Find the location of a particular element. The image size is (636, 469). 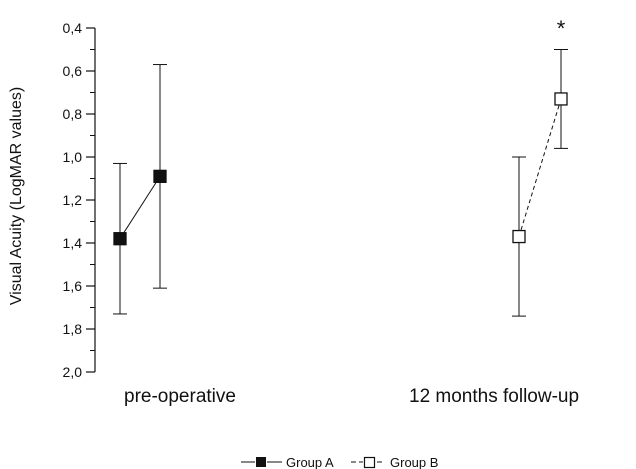

y-axis: 0,4 0,6 0,8 1,0 1,2 1,4 1,6 1,8 2,0 is located at coordinates (79, 200).